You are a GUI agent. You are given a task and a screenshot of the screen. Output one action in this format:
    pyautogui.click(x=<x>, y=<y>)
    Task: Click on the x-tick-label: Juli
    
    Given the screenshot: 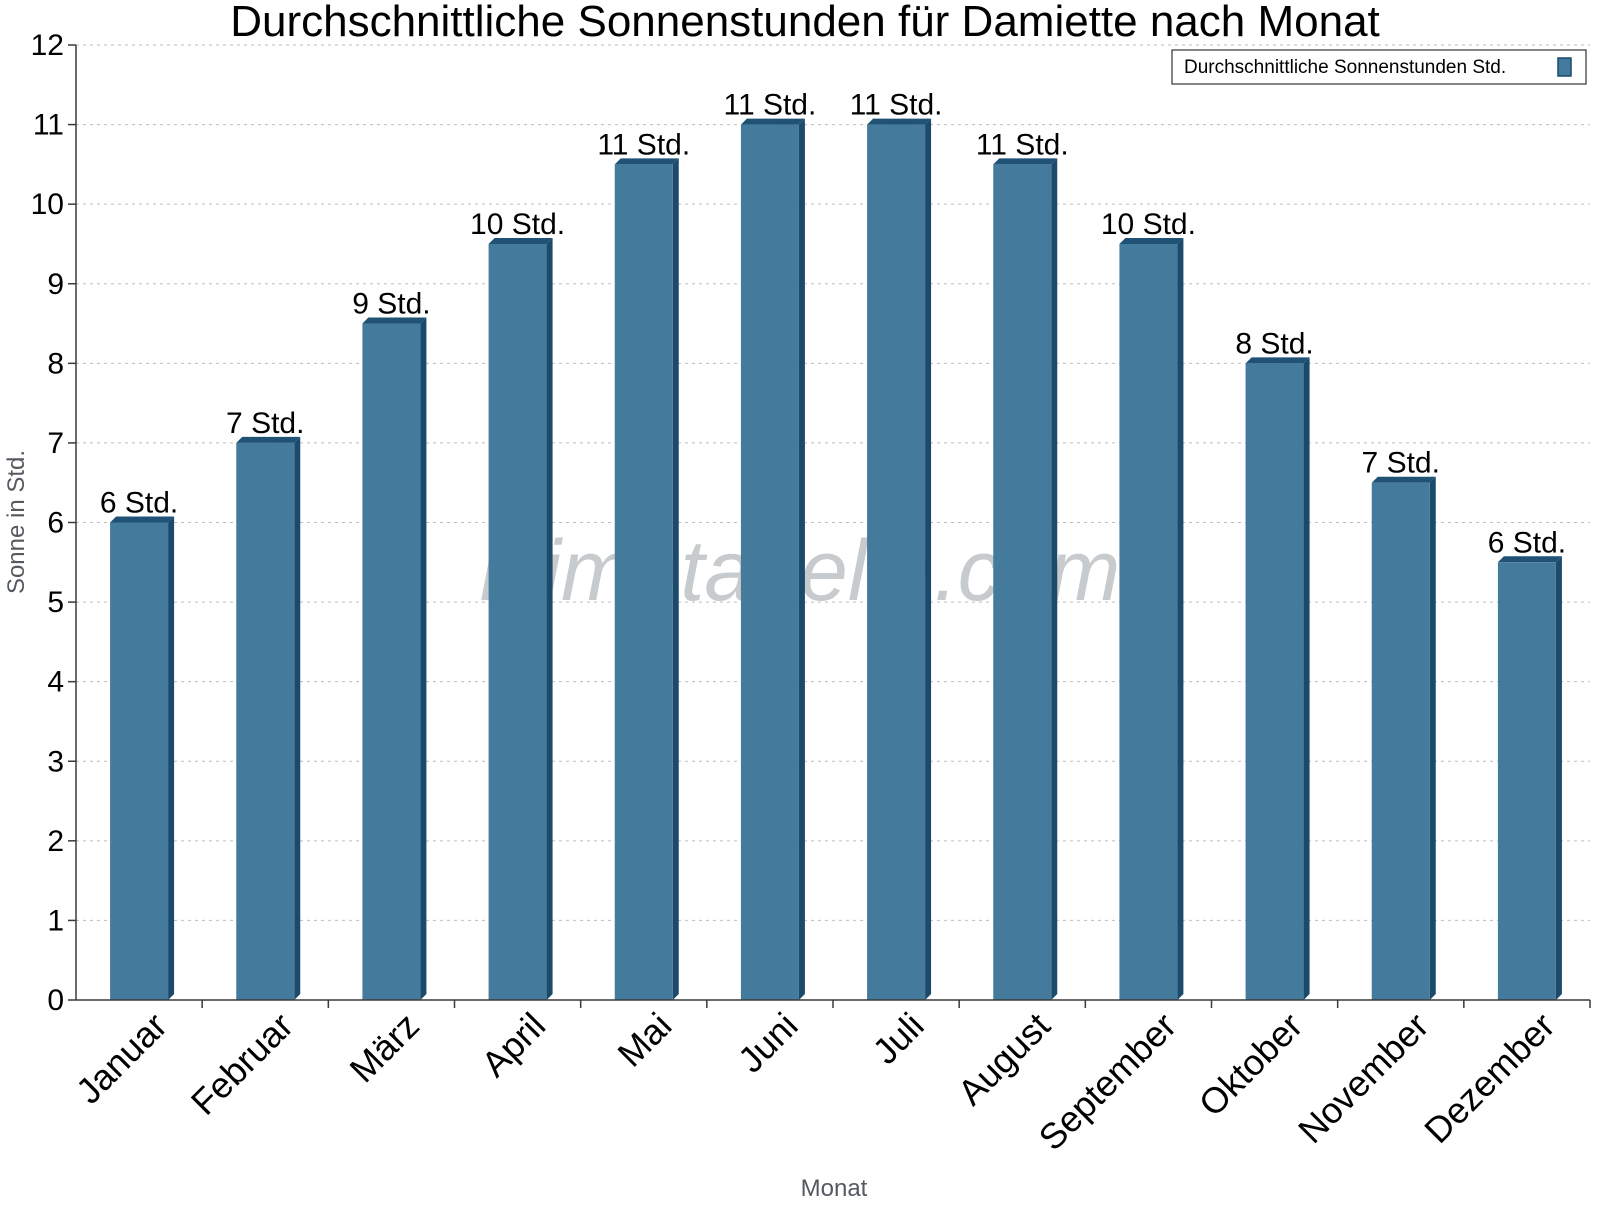 What is the action you would take?
    pyautogui.click(x=898, y=1038)
    